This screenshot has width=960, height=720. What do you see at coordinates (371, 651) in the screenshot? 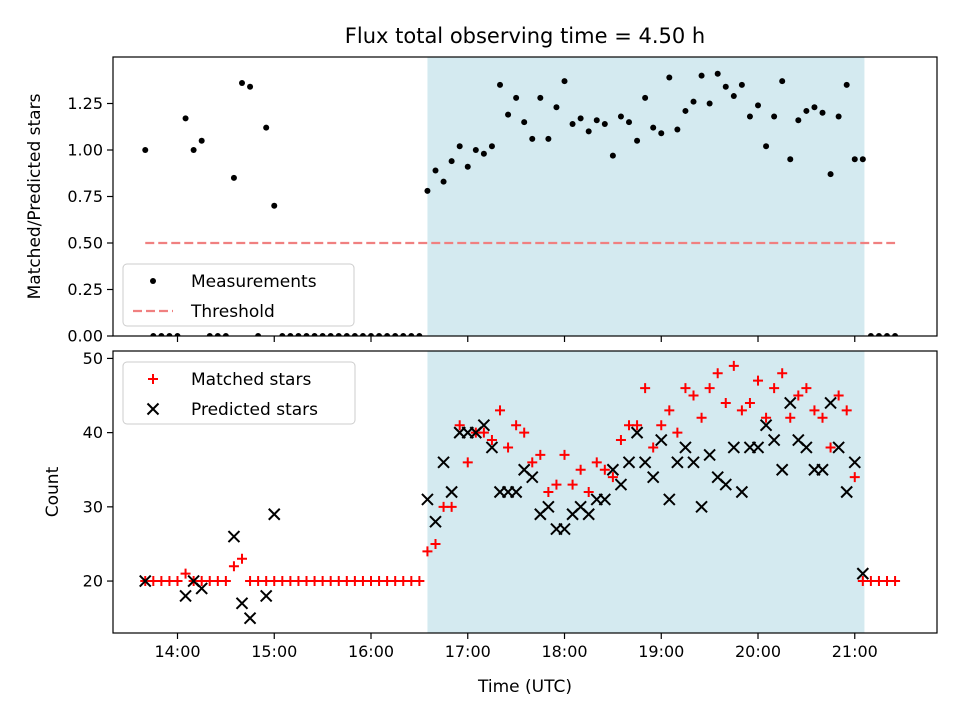
I see `x-tick-label: 16:00` at bounding box center [371, 651].